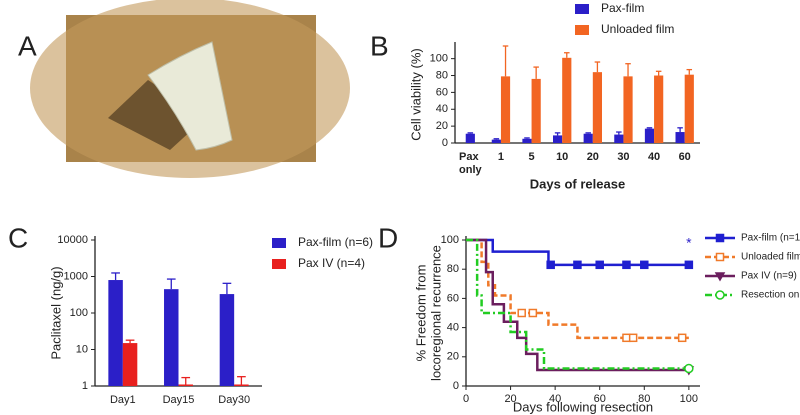  What do you see at coordinates (644, 399) in the screenshot?
I see `x-tick-label: 80` at bounding box center [644, 399].